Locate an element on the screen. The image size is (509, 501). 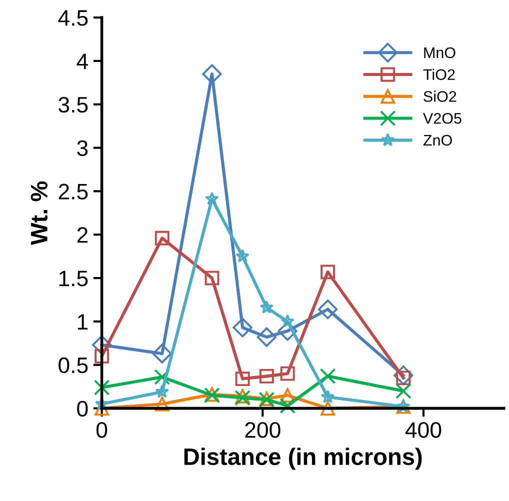
y-tick-label: 0.5 is located at coordinates (73, 365).